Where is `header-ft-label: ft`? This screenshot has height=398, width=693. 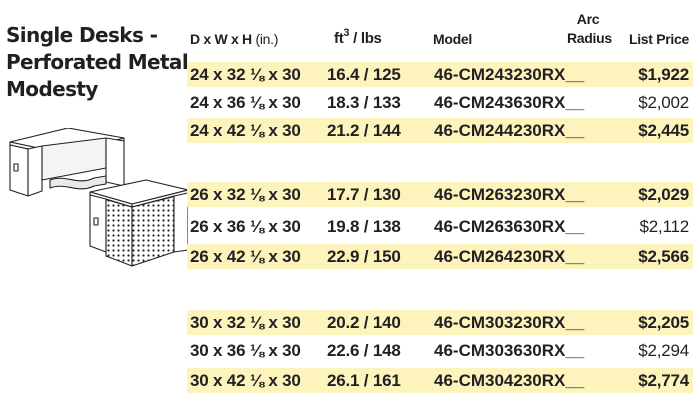 header-ft-label: ft is located at coordinates (339, 38).